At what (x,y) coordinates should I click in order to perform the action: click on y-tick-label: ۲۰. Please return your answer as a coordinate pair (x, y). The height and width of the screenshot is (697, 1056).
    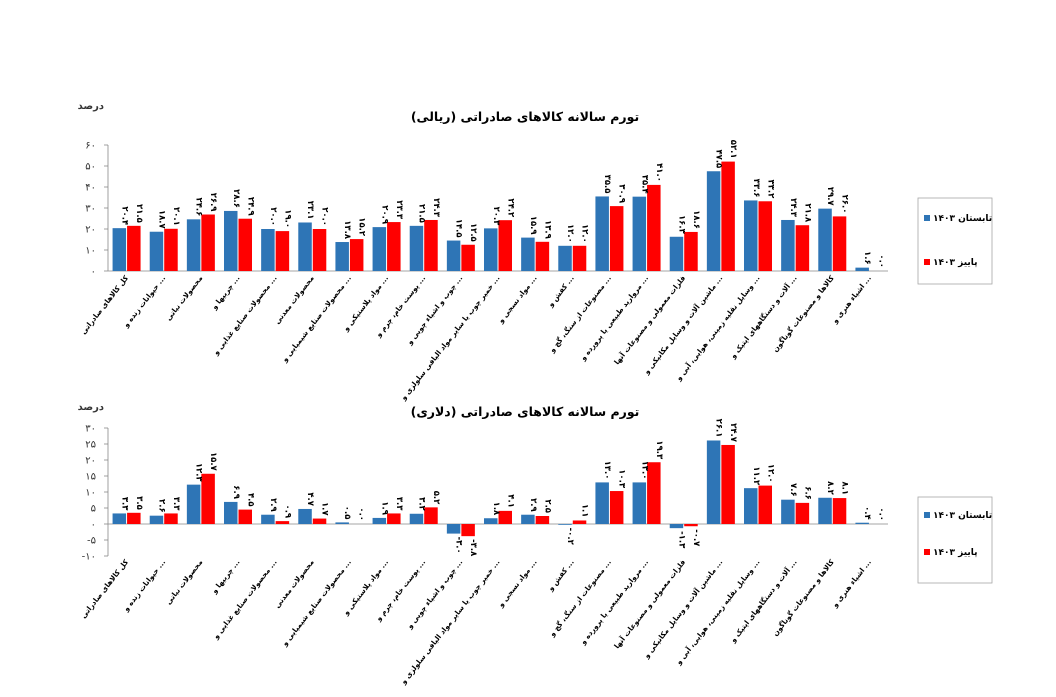
    Looking at the image, I should click on (90, 230).